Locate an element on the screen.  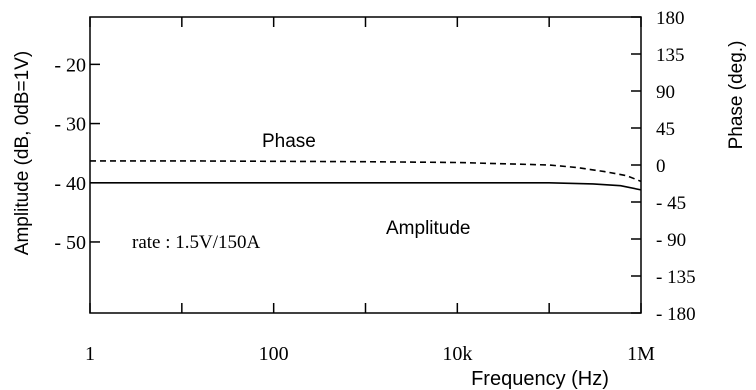
y-right-tick-label: - 45 is located at coordinates (671, 203).